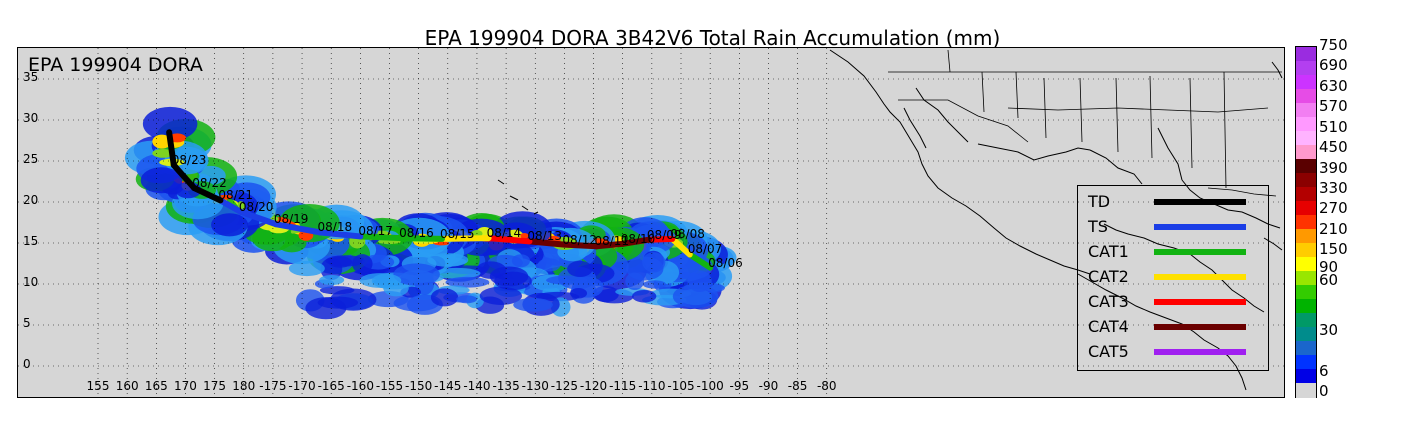 The width and height of the screenshot is (1425, 446). I want to click on track-date-label: 08/21, so click(236, 195).